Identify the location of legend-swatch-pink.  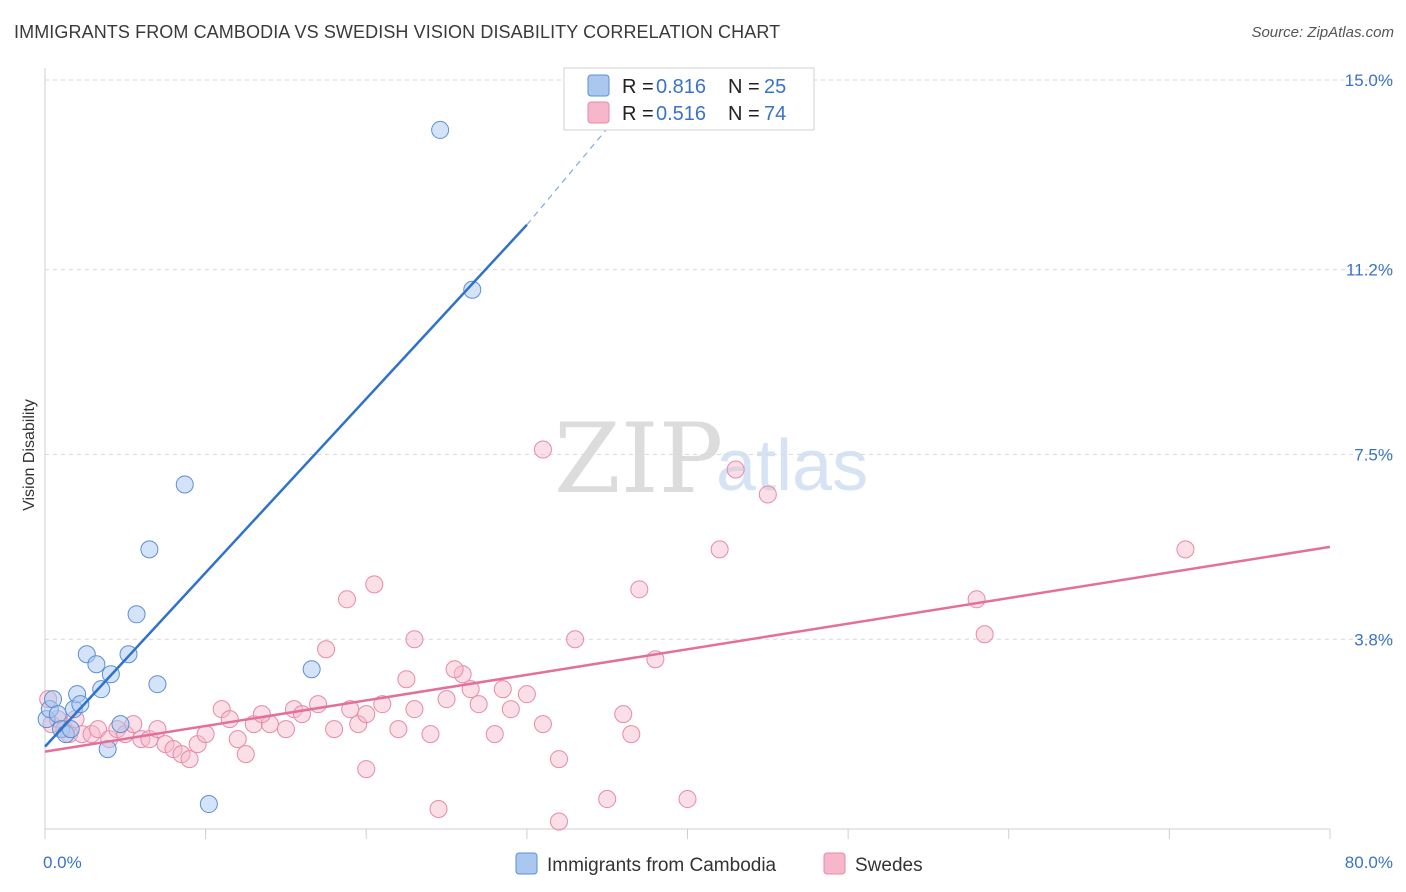
(598, 112).